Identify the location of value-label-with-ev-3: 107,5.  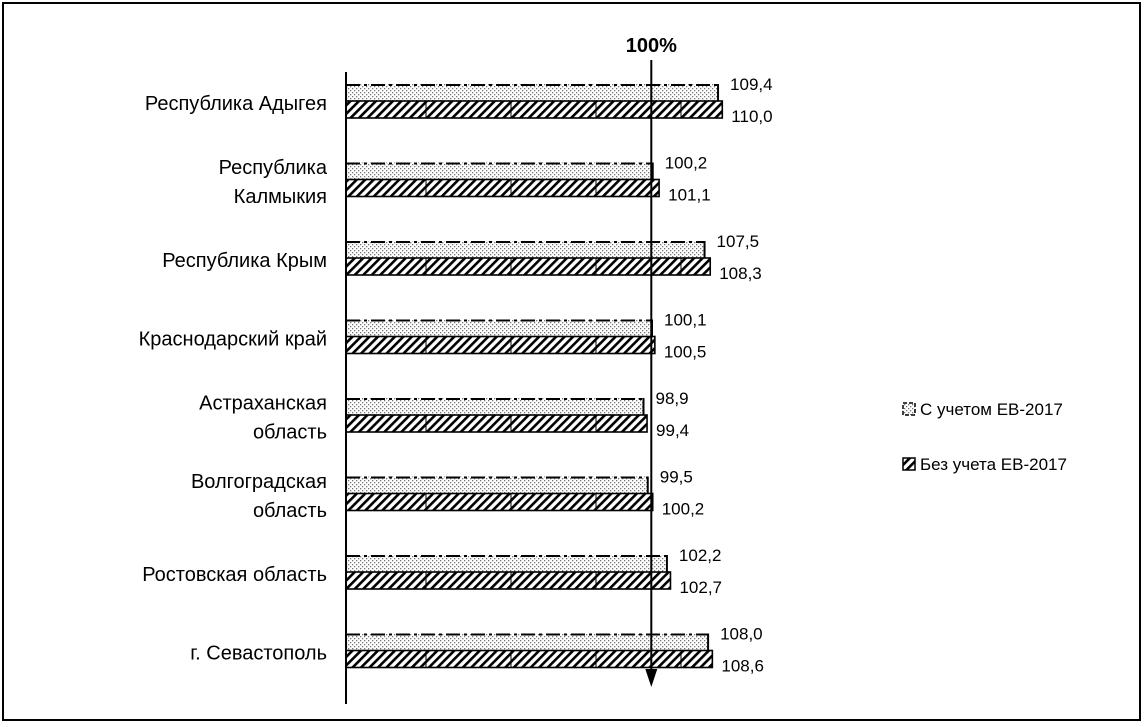
(738, 241).